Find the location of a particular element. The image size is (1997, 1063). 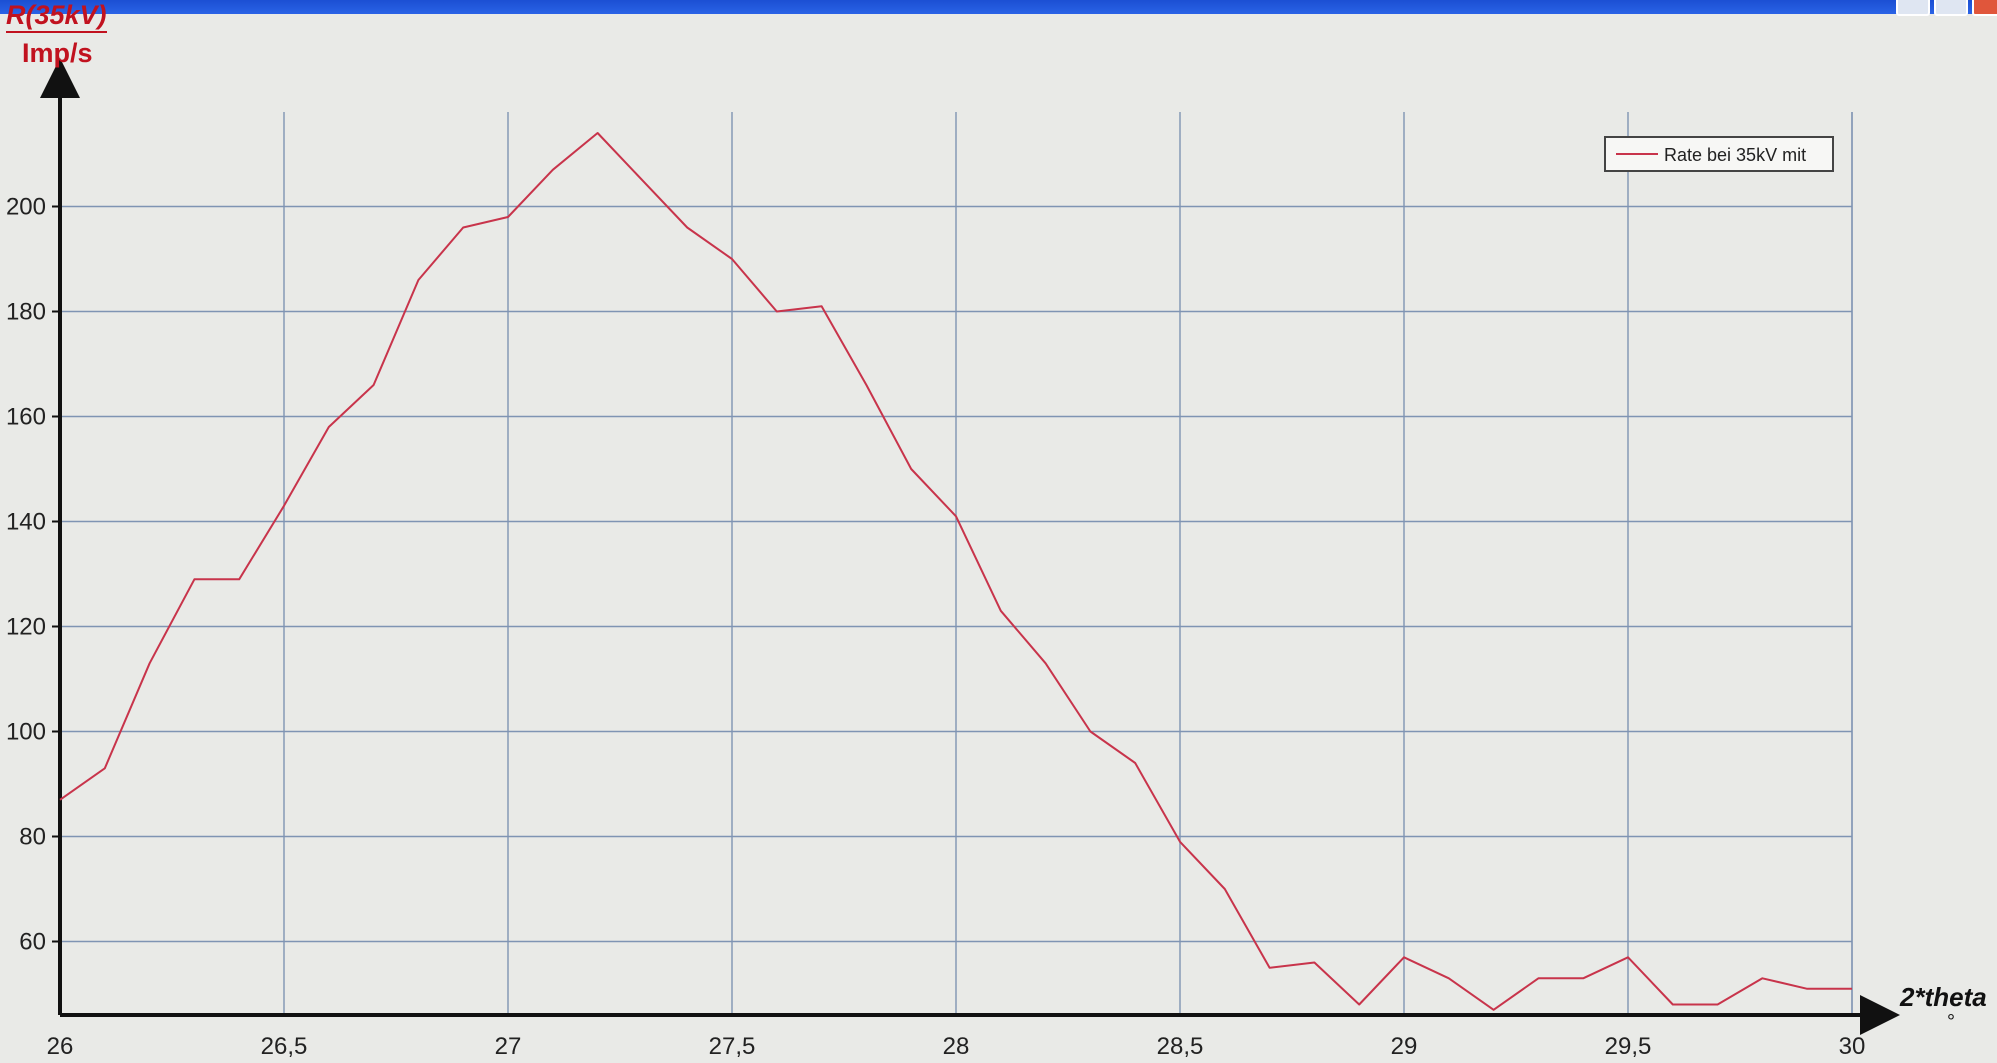

x-tick-label: 29,5 is located at coordinates (1628, 1046).